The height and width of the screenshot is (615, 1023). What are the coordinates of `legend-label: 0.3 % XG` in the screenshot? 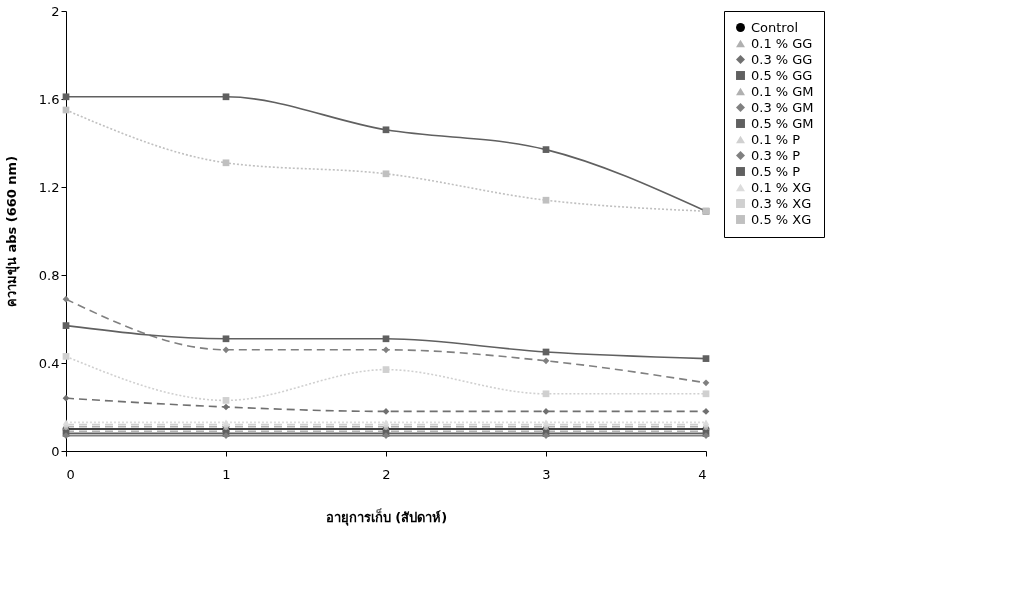 It's located at (781, 203).